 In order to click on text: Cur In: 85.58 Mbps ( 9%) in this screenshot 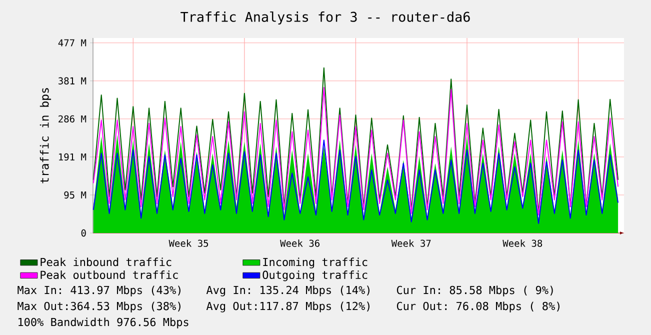, I will do `click(474, 291)`.